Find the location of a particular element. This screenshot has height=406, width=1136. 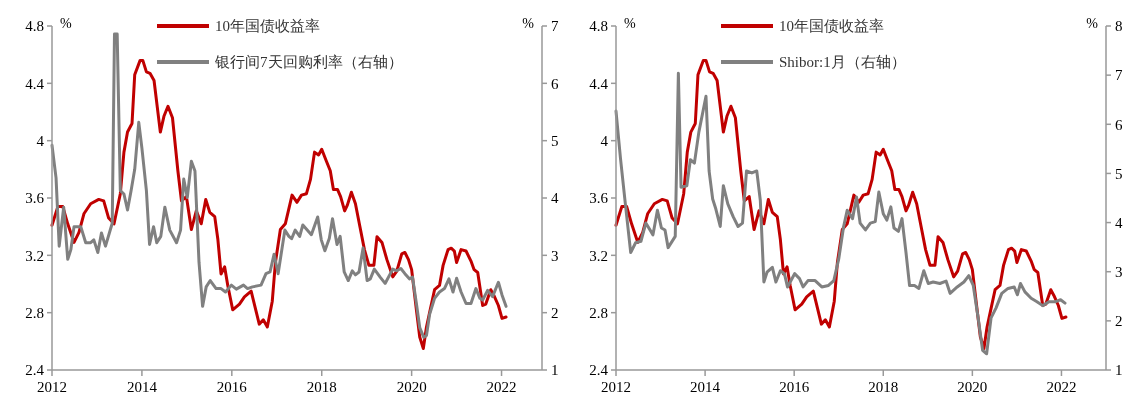

legend-label: 银行间7天回购利率（右轴） is located at coordinates (308, 62).